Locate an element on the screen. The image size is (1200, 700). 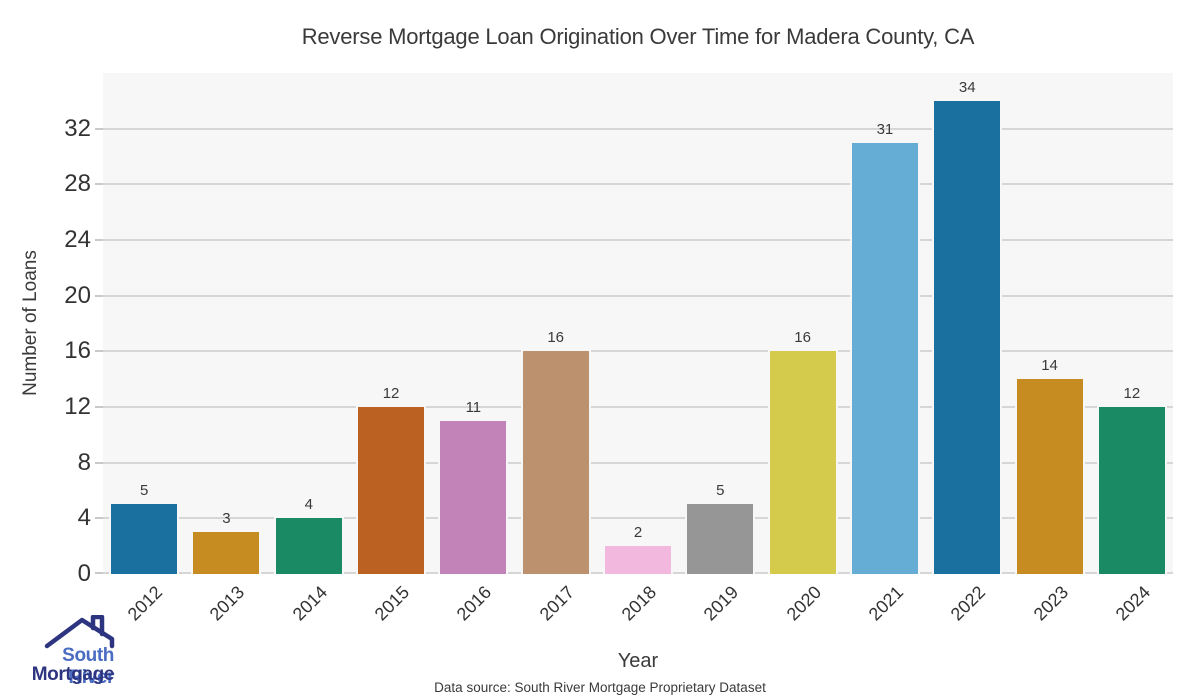
bar-value-label-2017: 16 is located at coordinates (556, 338).